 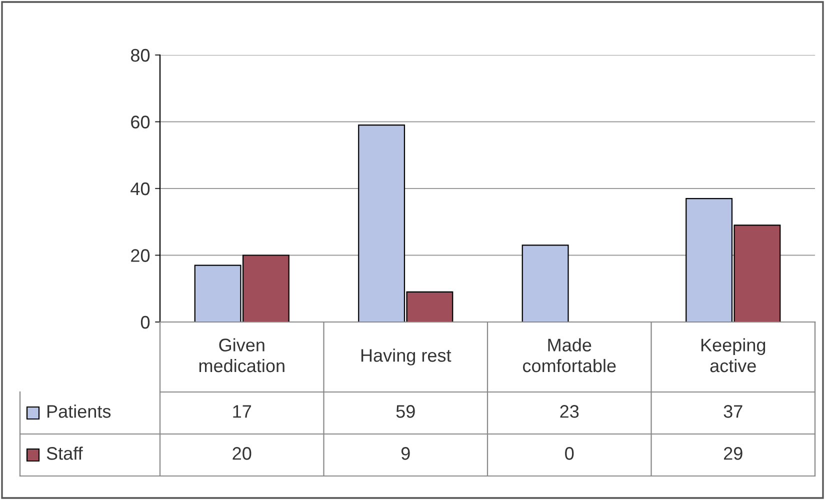 I want to click on data-label: 23, so click(x=569, y=411).